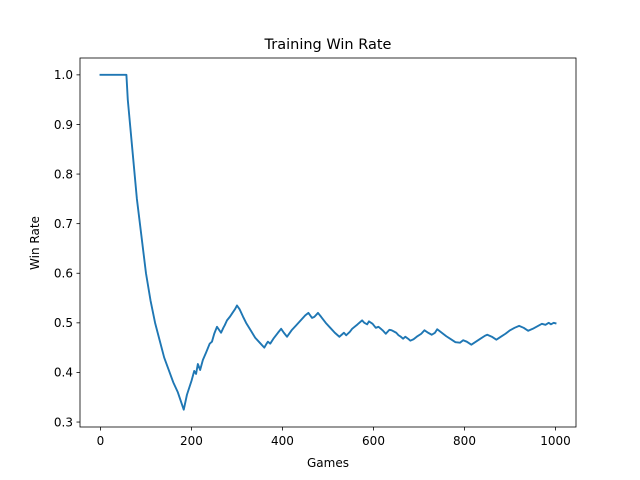 Image resolution: width=640 pixels, height=480 pixels. Describe the element at coordinates (63, 174) in the screenshot. I see `y-tick-label: 0.8` at that location.